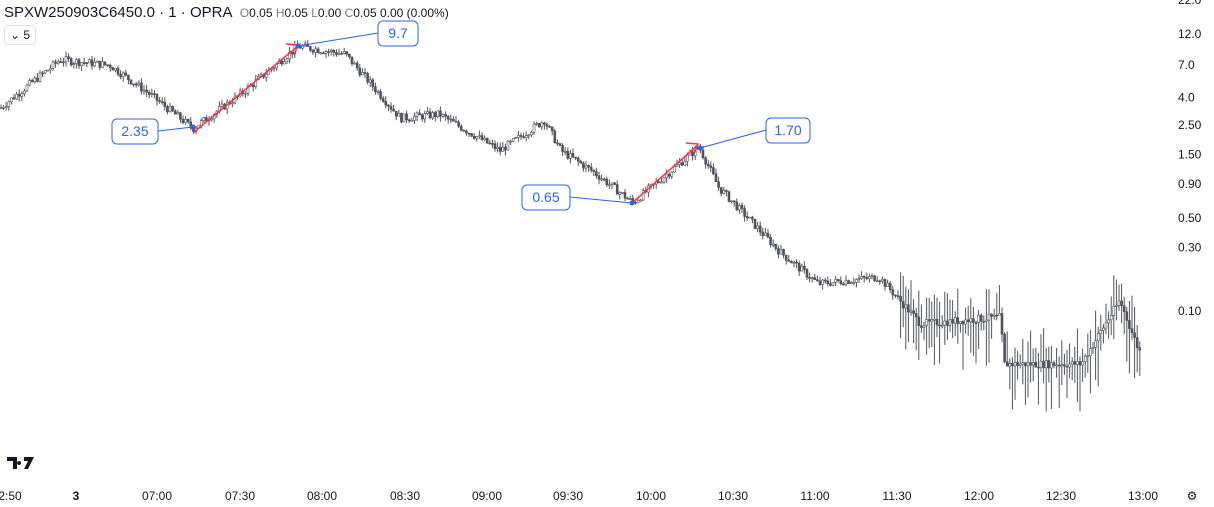  I want to click on x-tick-label: 3, so click(76, 496).